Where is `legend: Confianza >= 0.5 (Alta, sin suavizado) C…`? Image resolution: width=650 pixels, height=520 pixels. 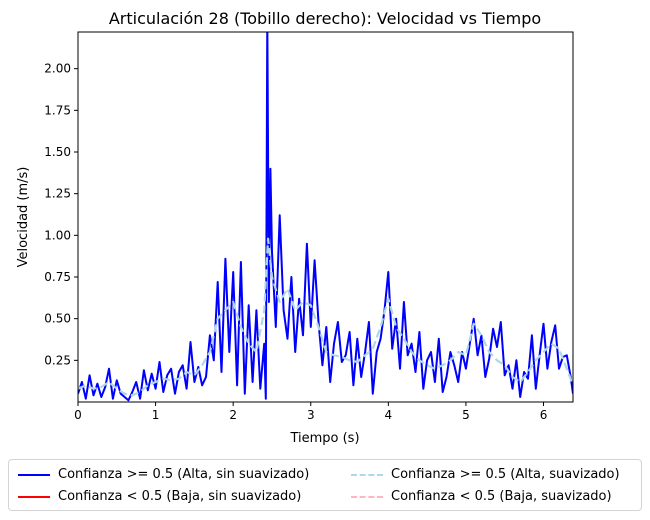 legend: Confianza >= 0.5 (Alta, sin suavizado) C… is located at coordinates (325, 485).